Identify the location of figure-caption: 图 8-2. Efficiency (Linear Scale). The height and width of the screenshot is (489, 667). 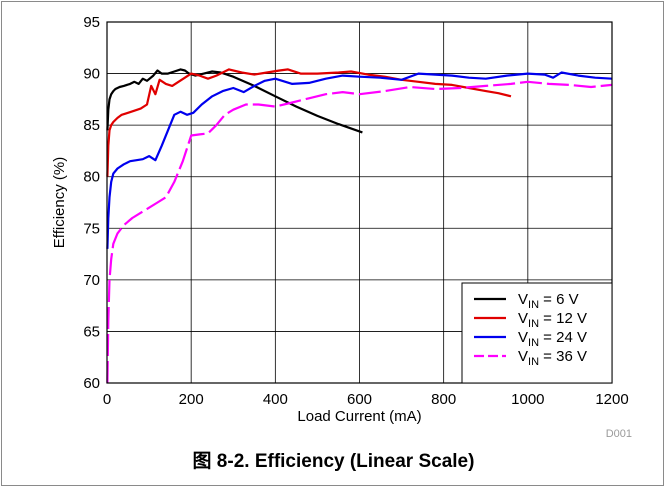
(333, 461).